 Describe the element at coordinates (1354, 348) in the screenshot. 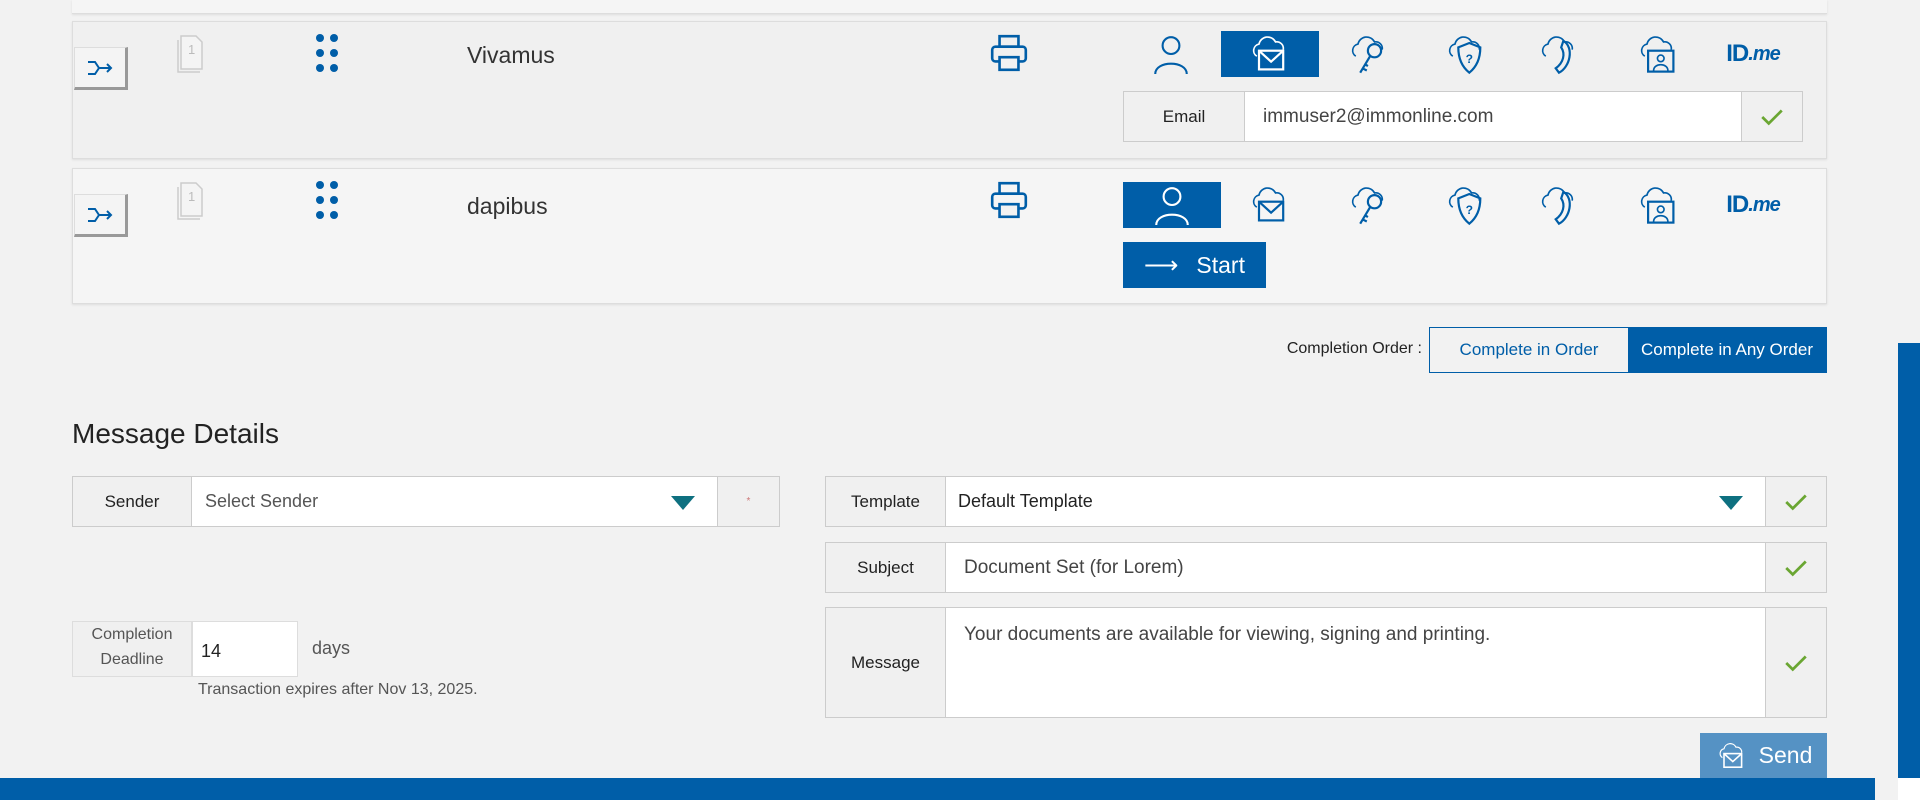

I see `completion-order-label: Completion Order :` at that location.